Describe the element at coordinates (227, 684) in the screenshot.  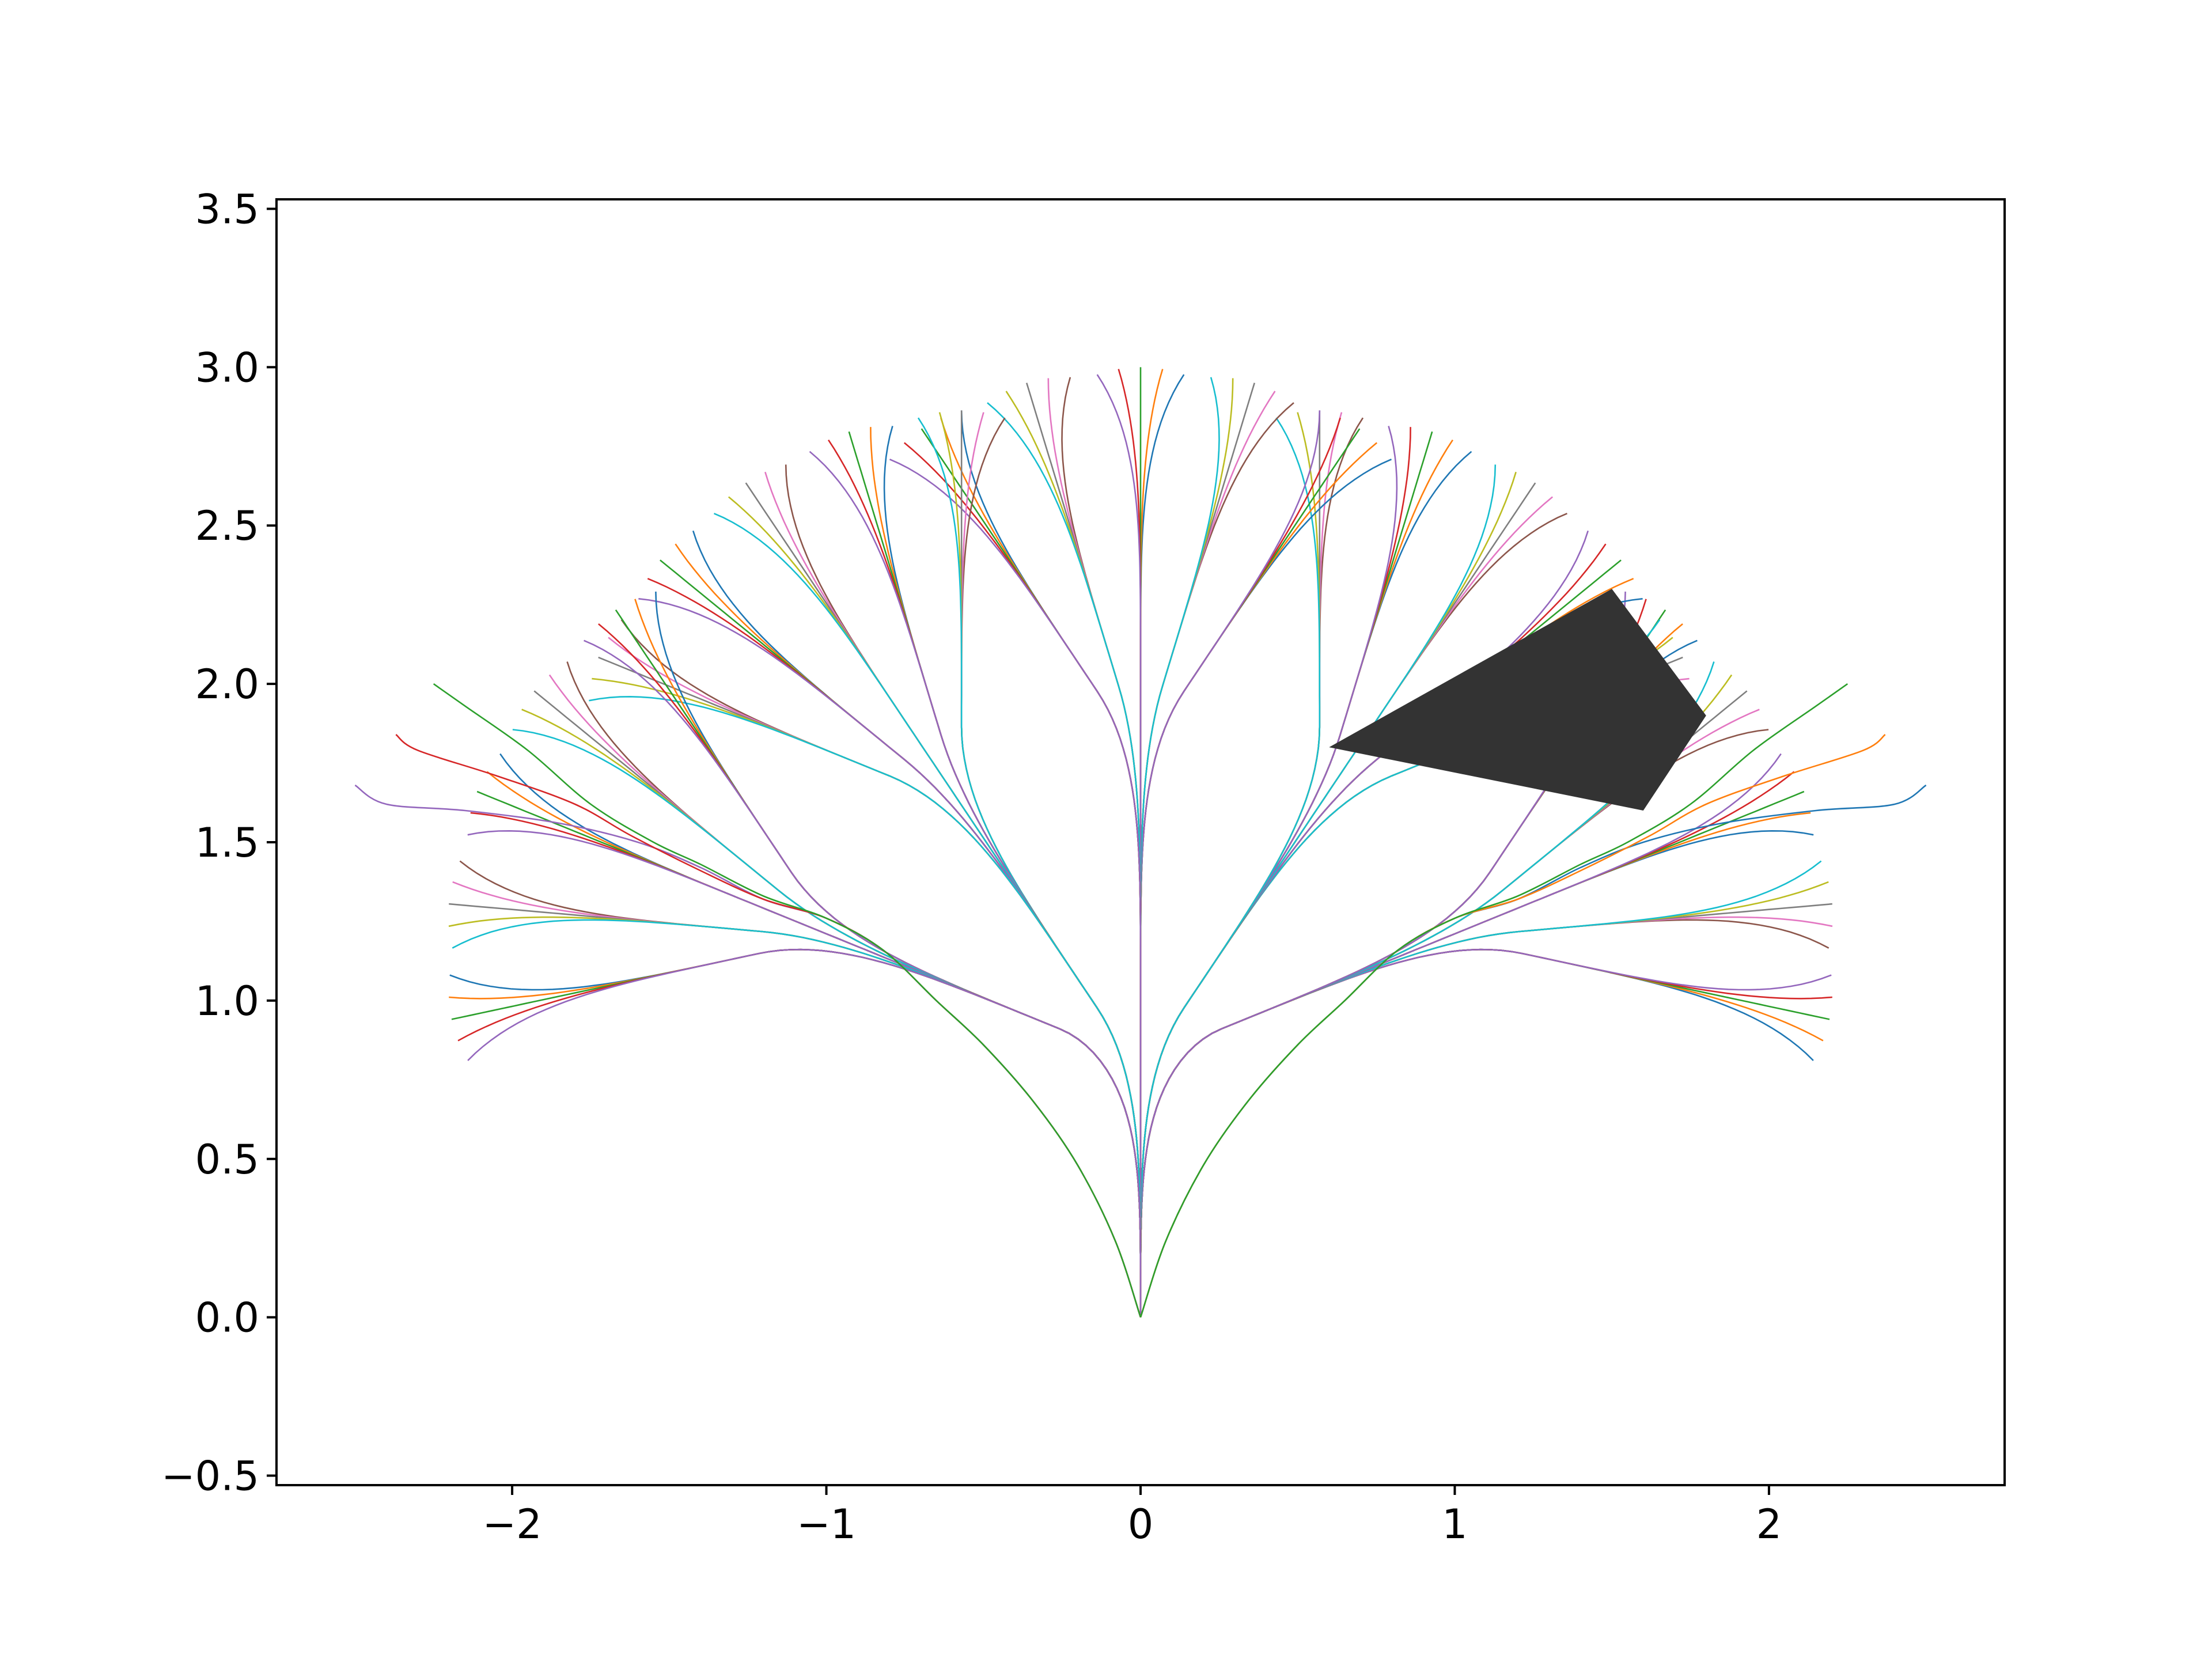
I see `y-tick-label: 2.0` at that location.